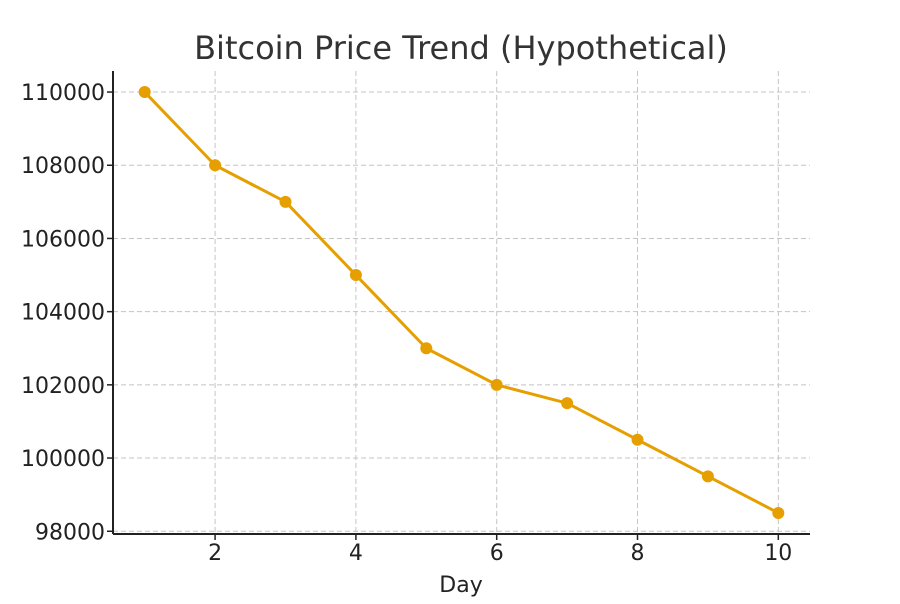 The image size is (900, 604). I want to click on x-axis-label: Day, so click(460, 585).